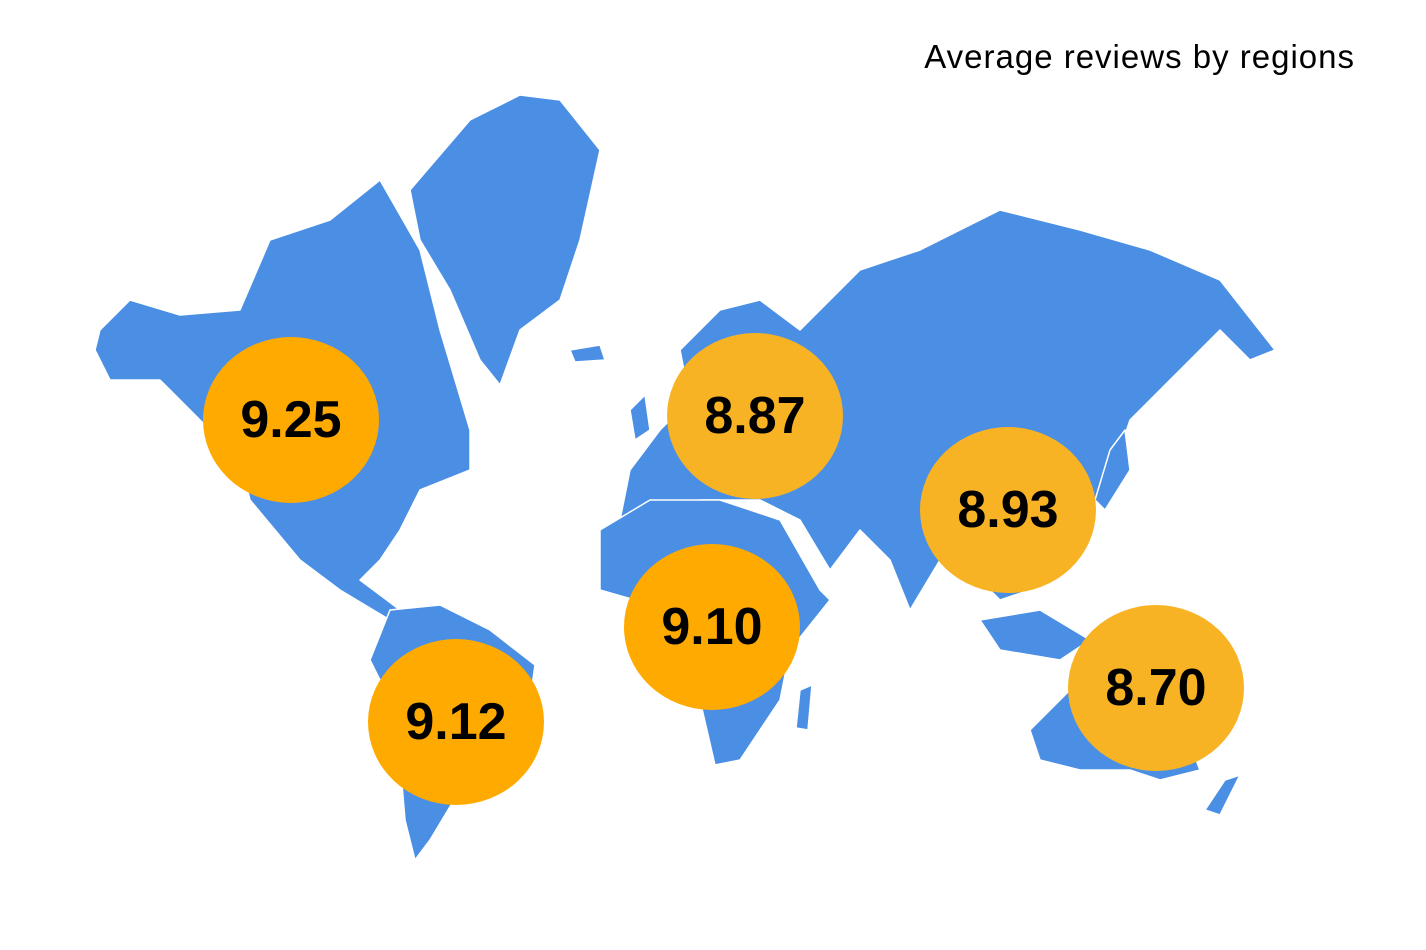 The image size is (1426, 950). What do you see at coordinates (1139, 56) in the screenshot?
I see `chart-title: Average reviews by regions` at bounding box center [1139, 56].